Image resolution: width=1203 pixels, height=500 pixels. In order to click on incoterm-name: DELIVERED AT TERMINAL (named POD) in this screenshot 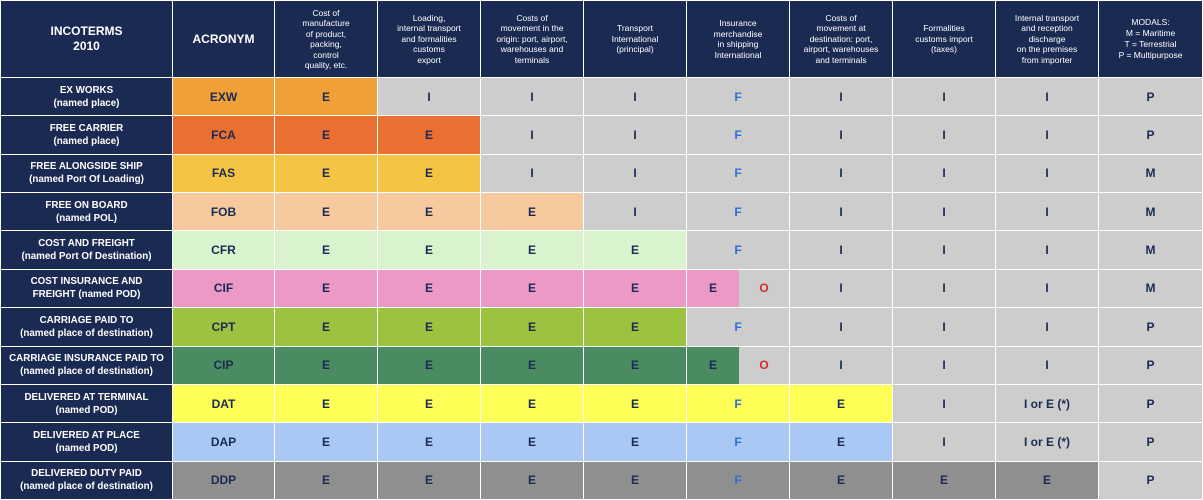, I will do `click(86, 403)`.